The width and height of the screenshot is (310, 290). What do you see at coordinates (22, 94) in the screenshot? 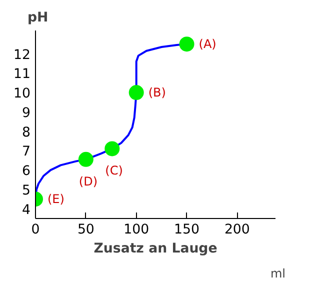
I see `y-tick-label: 10` at bounding box center [22, 94].